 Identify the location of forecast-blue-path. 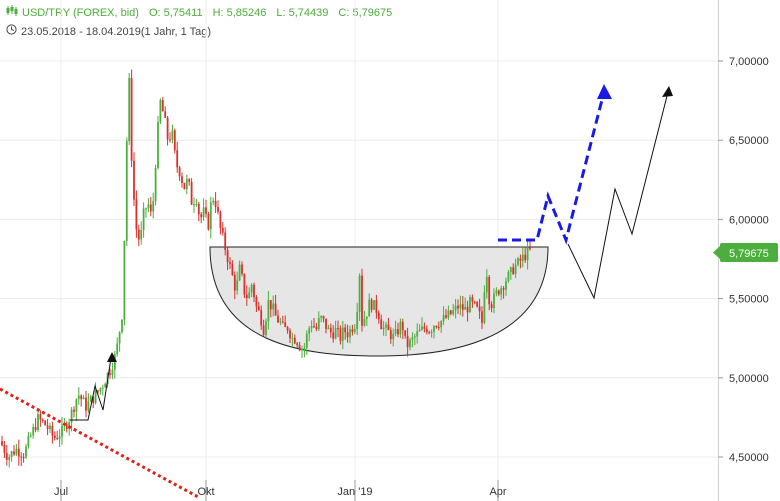
(552, 168).